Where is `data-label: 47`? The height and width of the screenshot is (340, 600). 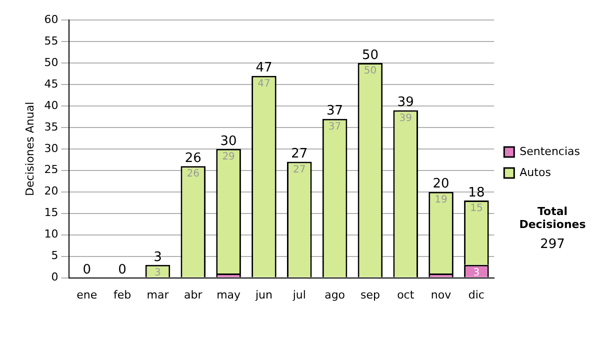
data-label: 47 is located at coordinates (264, 84).